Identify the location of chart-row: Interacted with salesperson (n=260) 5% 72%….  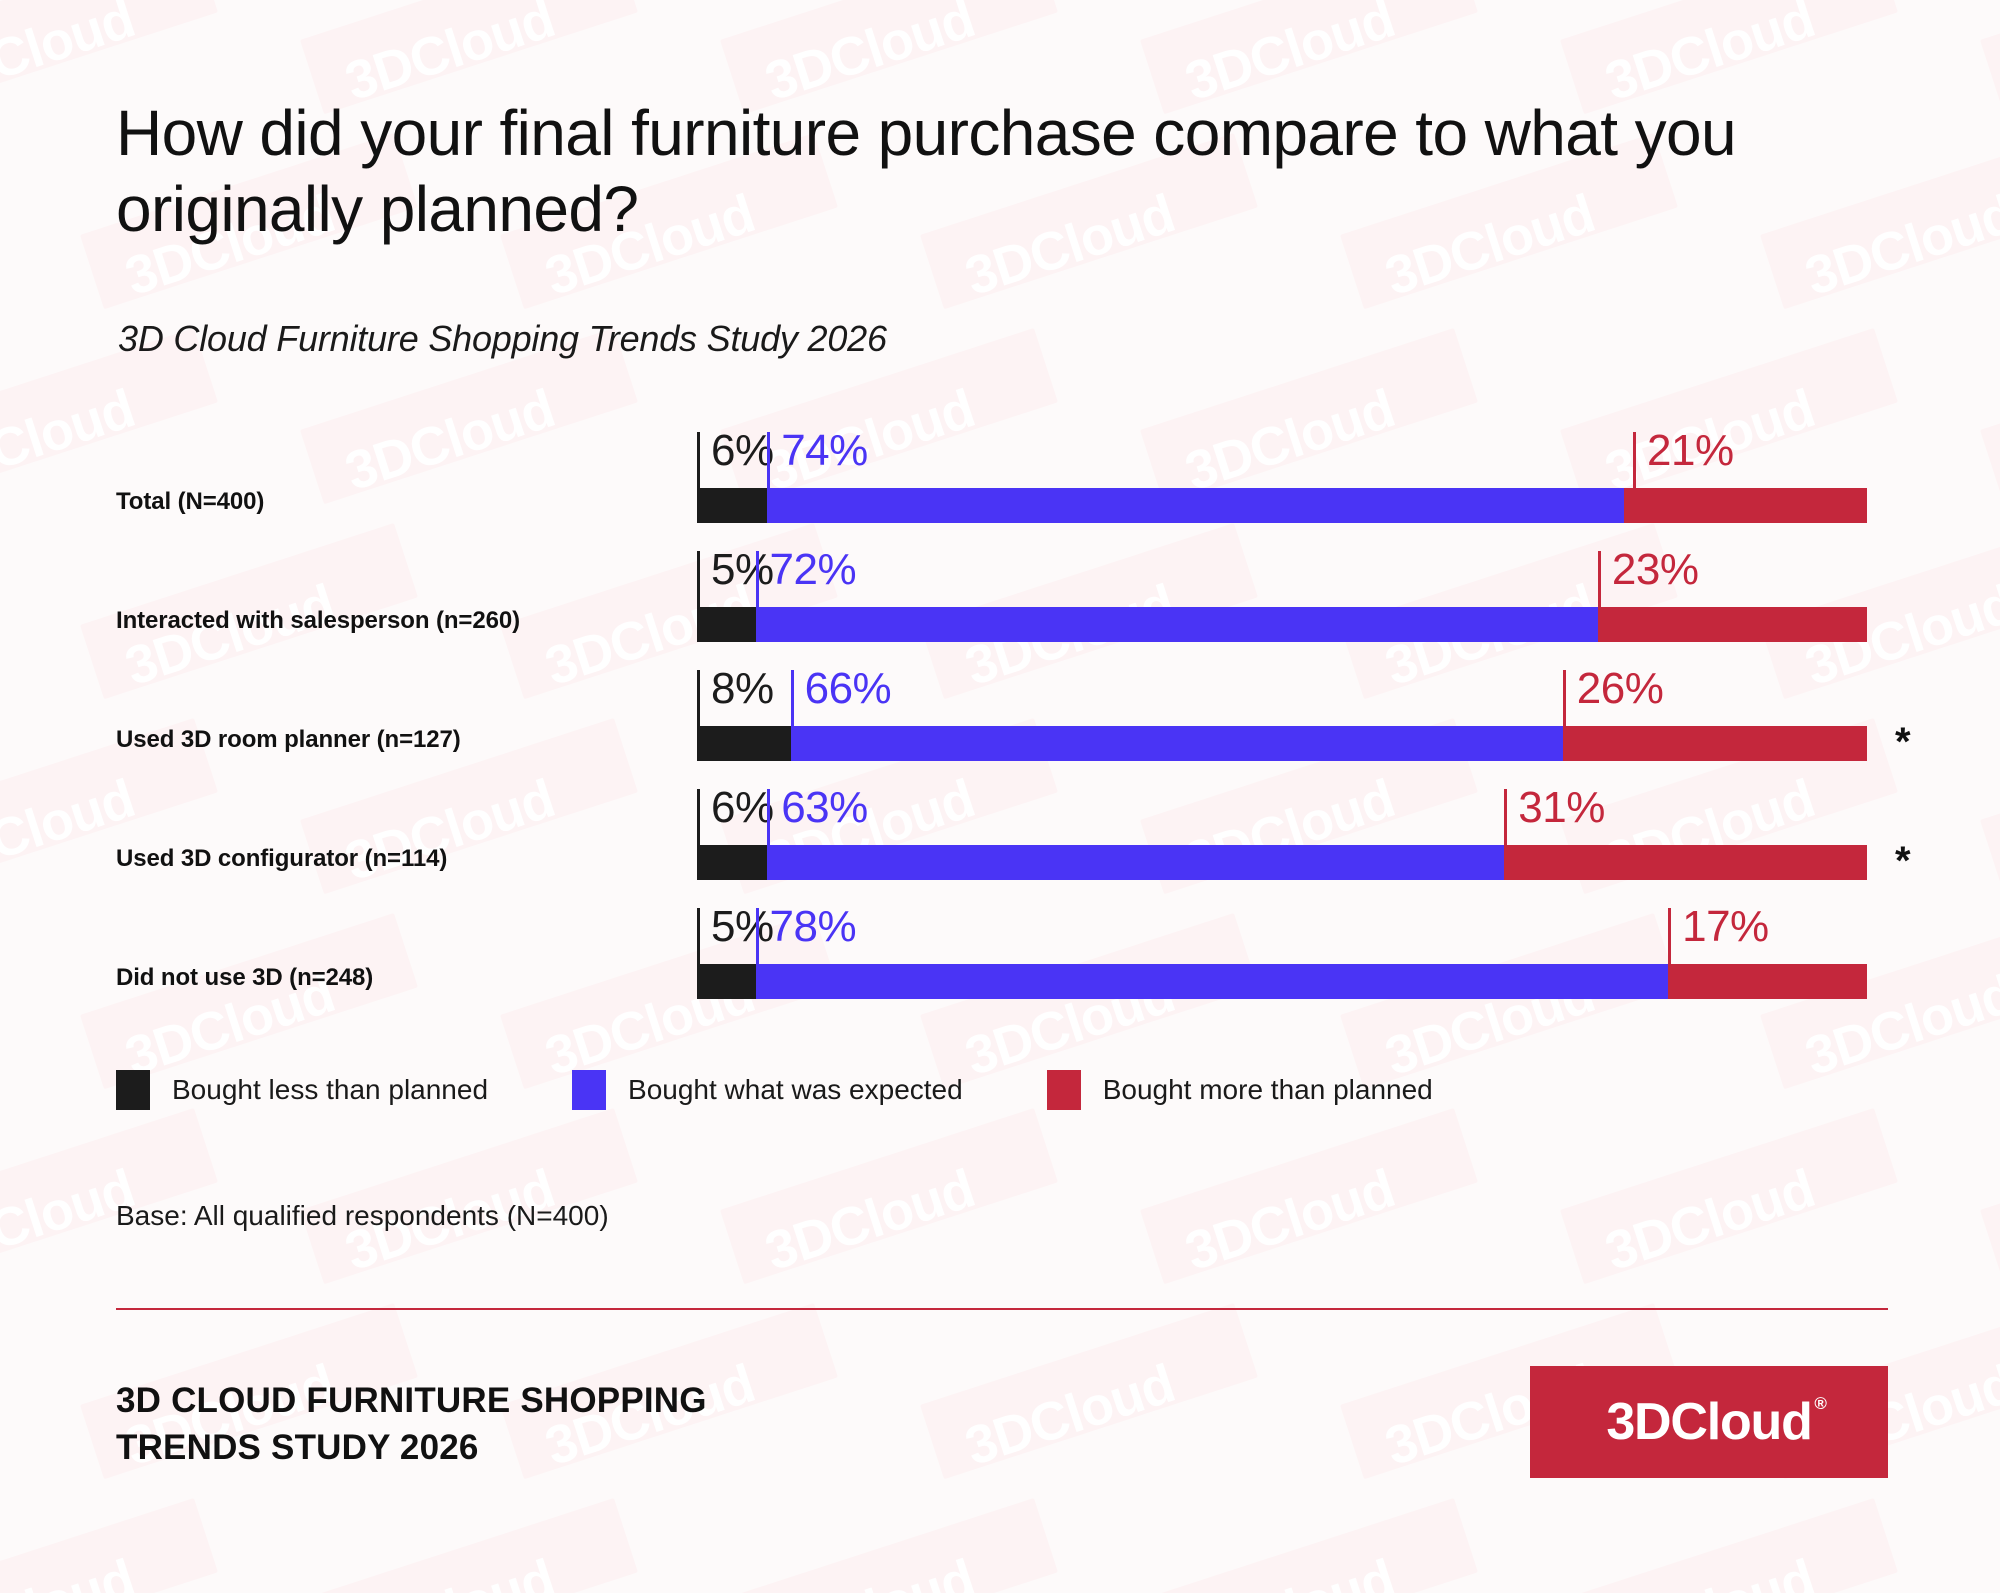
(1000, 598).